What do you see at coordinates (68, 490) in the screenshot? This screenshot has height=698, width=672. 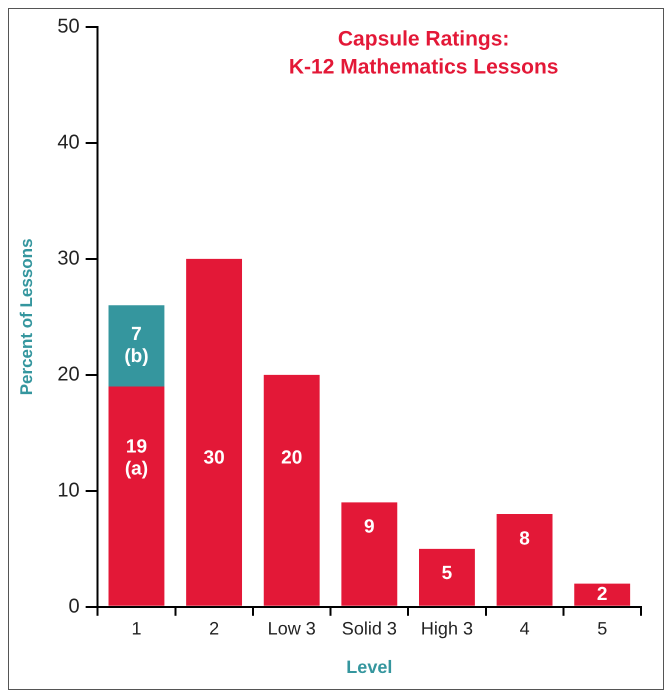 I see `y-tick-label: 10` at bounding box center [68, 490].